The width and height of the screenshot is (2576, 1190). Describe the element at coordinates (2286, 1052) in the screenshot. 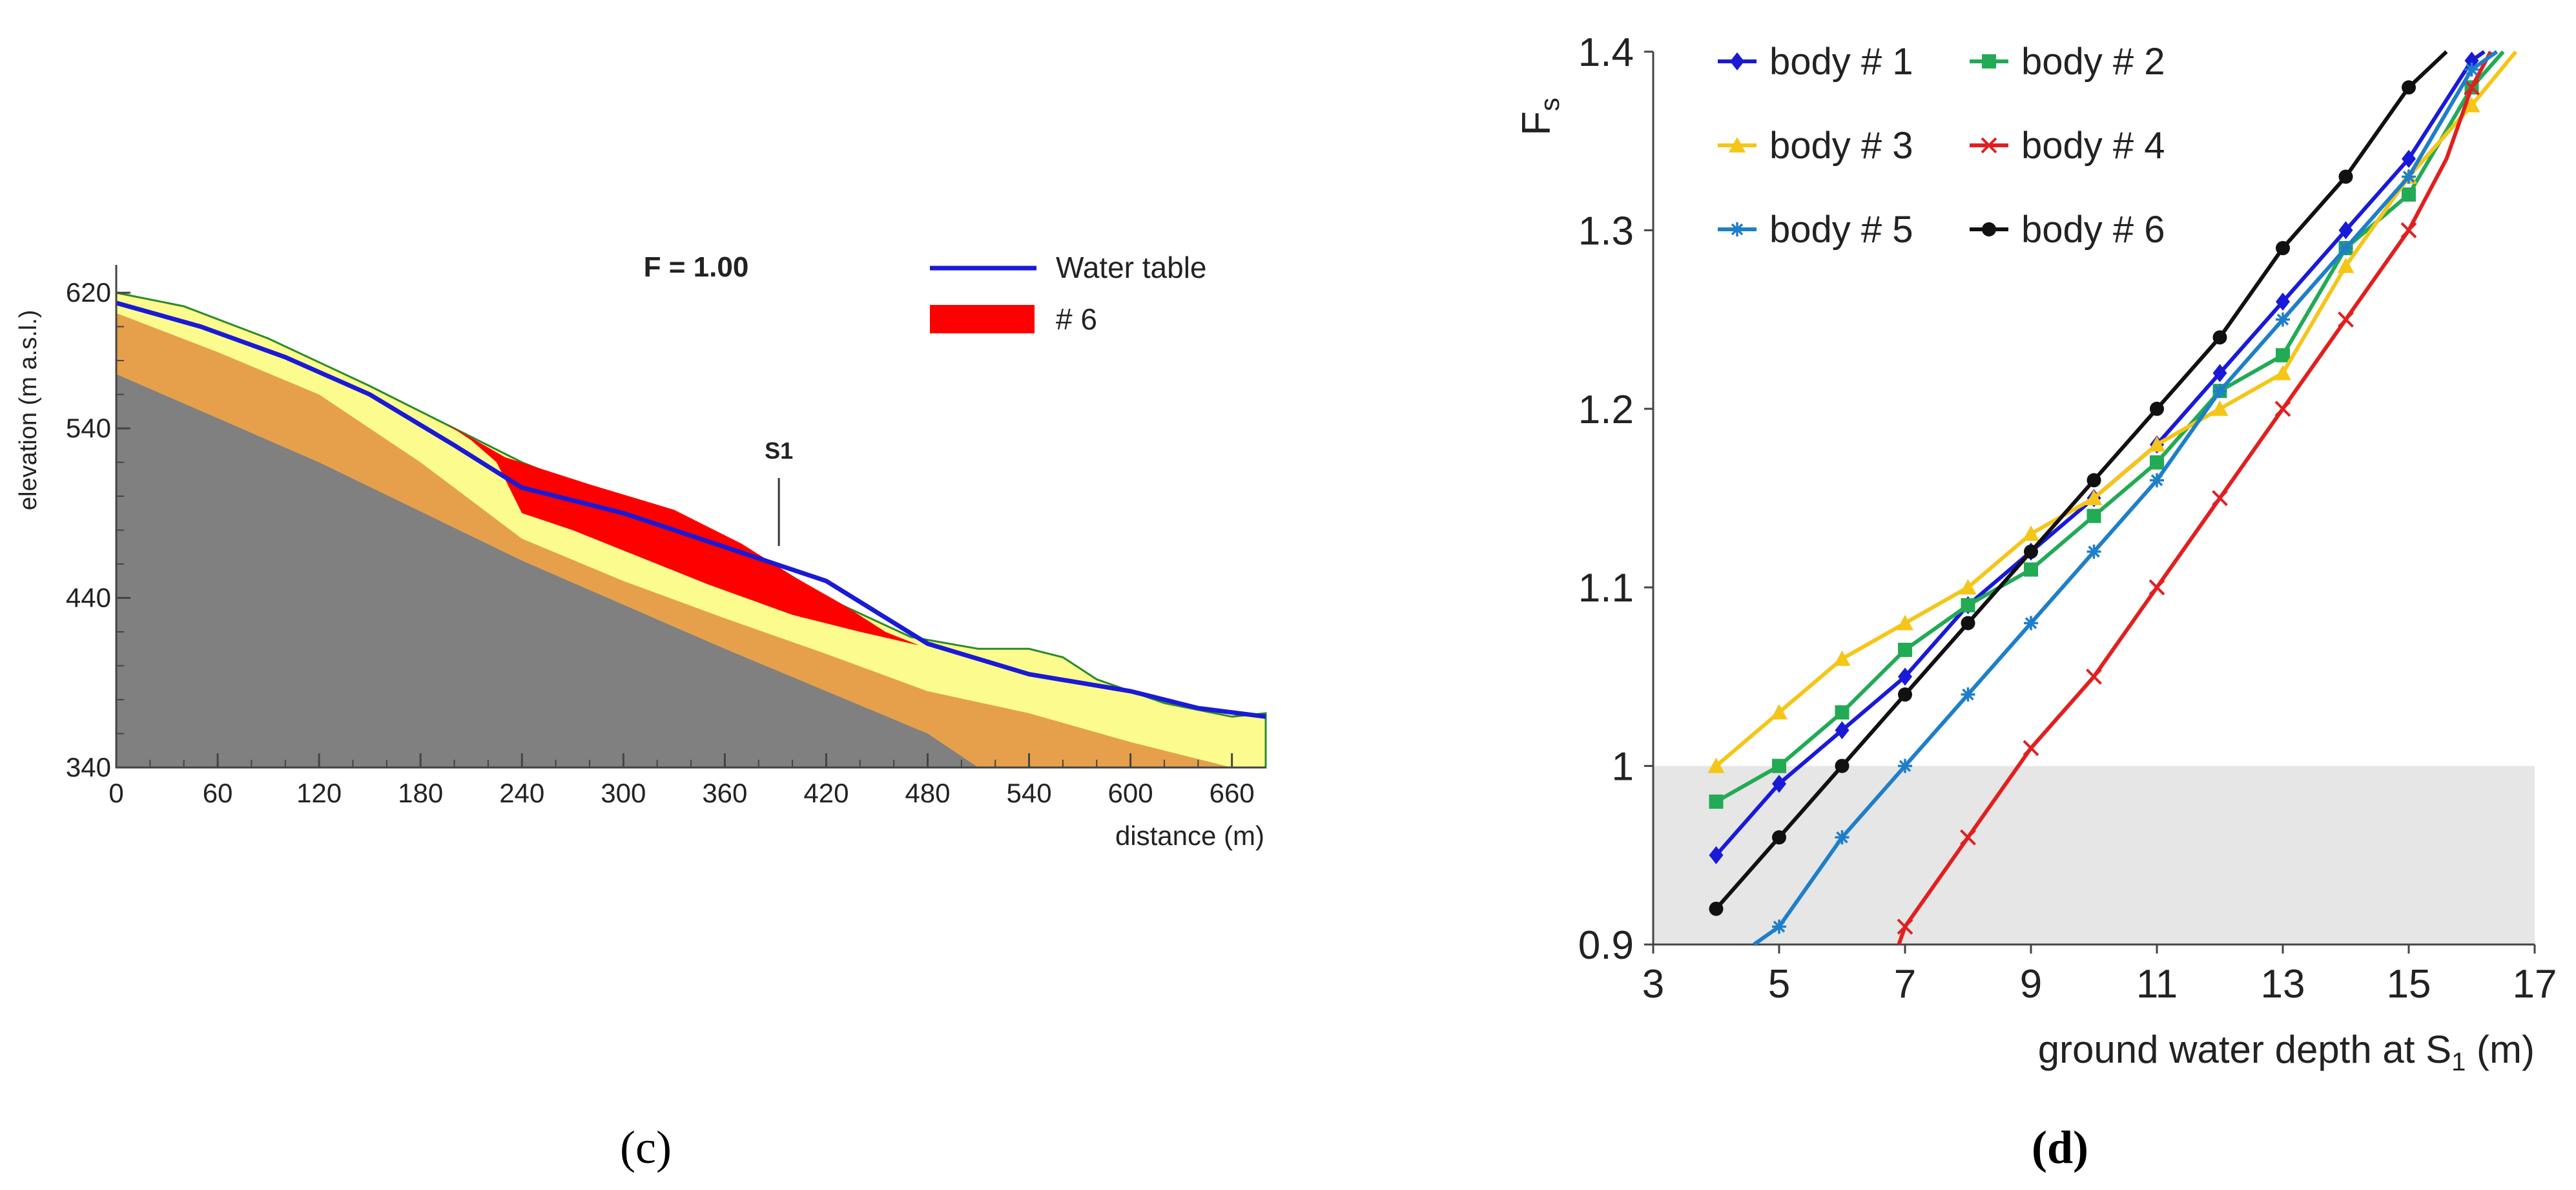

I see `d-x-axis-label: ground water depth at S1 (m)` at that location.